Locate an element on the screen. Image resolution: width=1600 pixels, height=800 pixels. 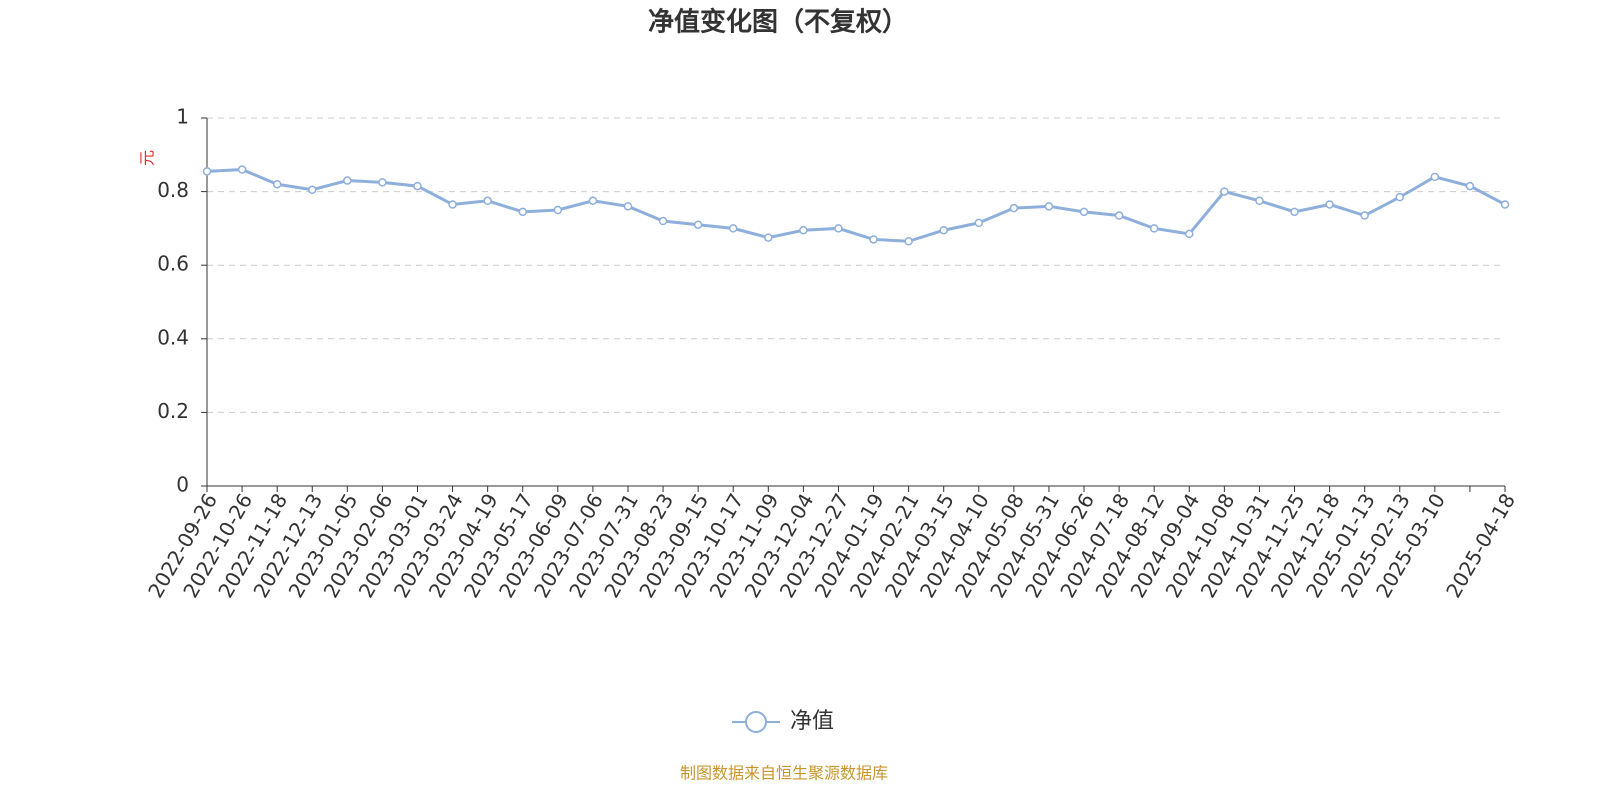
legend-marker is located at coordinates (756, 722).